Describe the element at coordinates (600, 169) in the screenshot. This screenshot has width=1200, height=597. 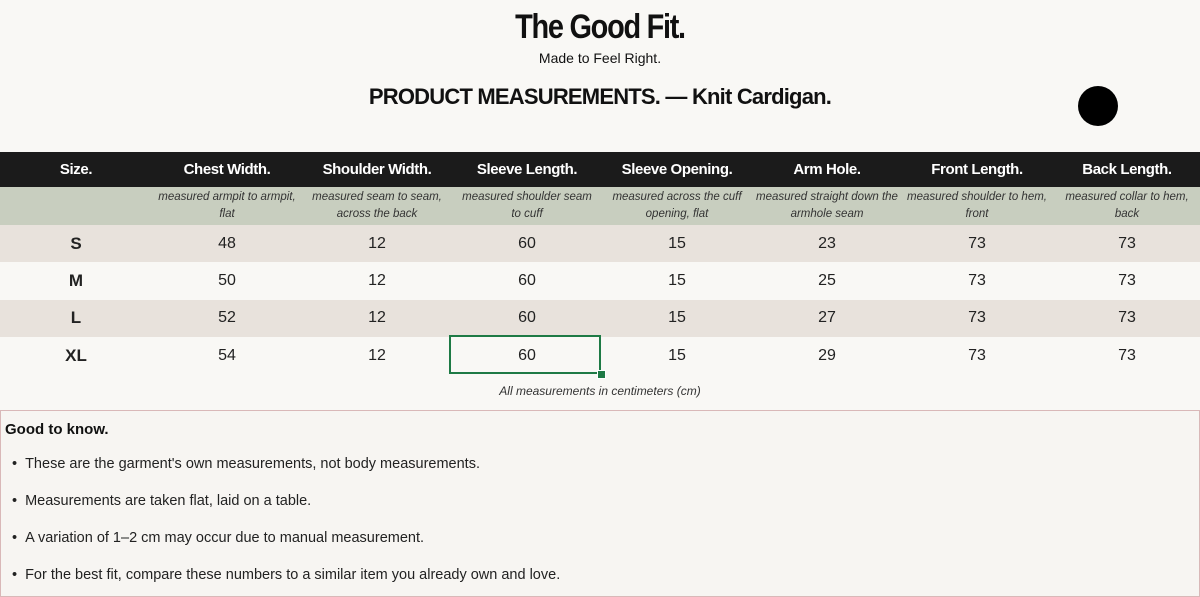
I see `table-header` at that location.